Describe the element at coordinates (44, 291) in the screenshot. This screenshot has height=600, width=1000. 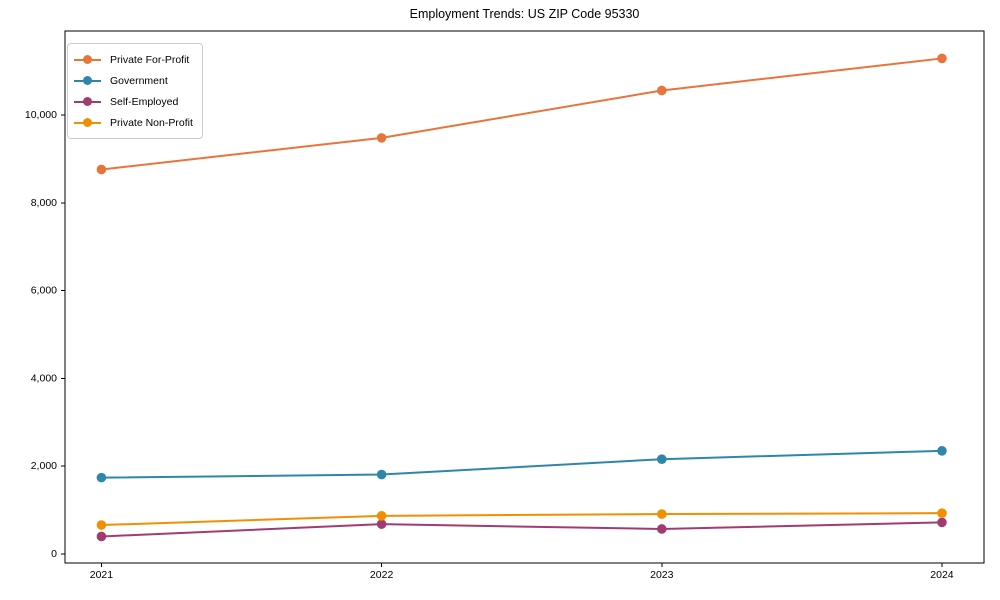
I see `y-tick-label: 6,000` at that location.